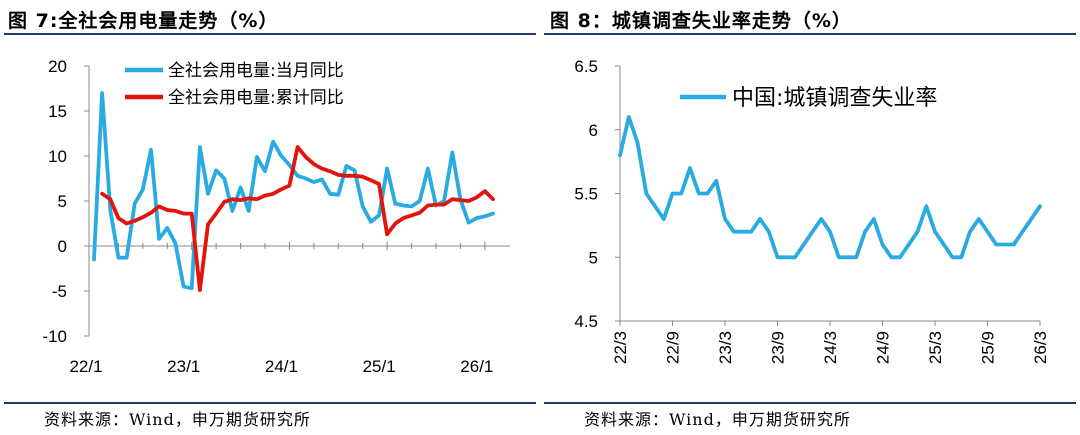 This screenshot has width=1080, height=435. Describe the element at coordinates (177, 419) in the screenshot. I see `figure-7-source: 资料来源：Wind，申万期货研究所` at that location.